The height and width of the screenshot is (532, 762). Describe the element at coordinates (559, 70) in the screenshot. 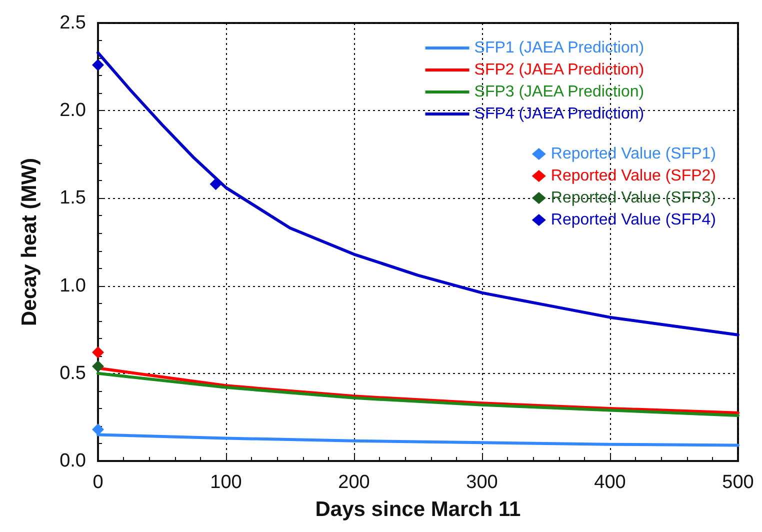

I see `legend-label: SFP2 (JAEA Prediction)` at that location.